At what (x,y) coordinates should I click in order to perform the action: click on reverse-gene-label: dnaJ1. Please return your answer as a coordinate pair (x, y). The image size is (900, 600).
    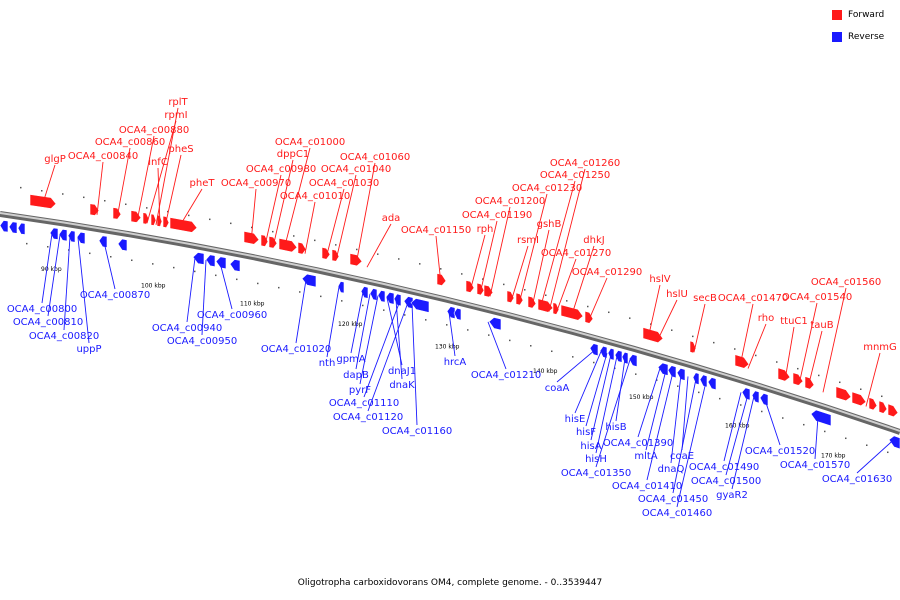
    Looking at the image, I should click on (402, 371).